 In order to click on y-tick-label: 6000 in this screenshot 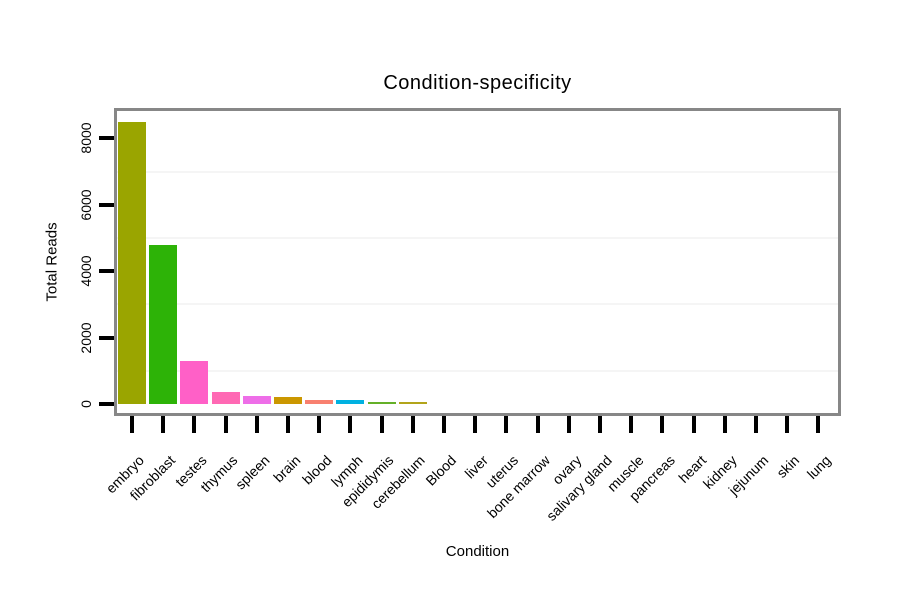, I will do `click(86, 205)`.